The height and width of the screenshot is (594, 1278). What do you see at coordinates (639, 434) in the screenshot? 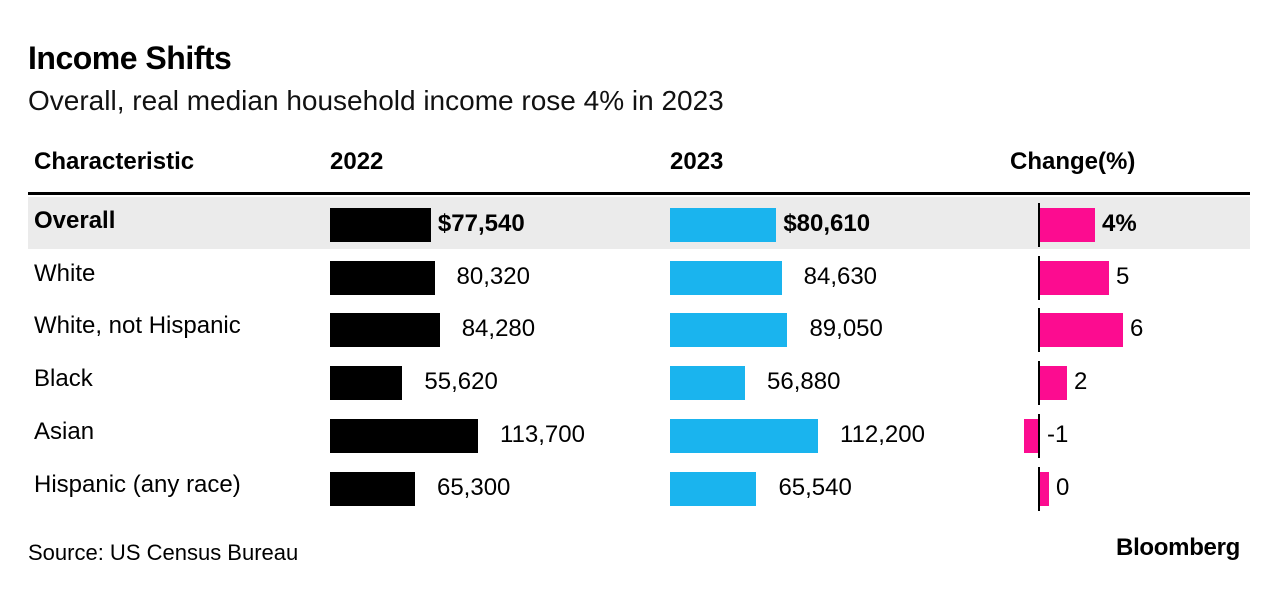
I see `table-row: Asian 113,700 112,200 -1` at bounding box center [639, 434].